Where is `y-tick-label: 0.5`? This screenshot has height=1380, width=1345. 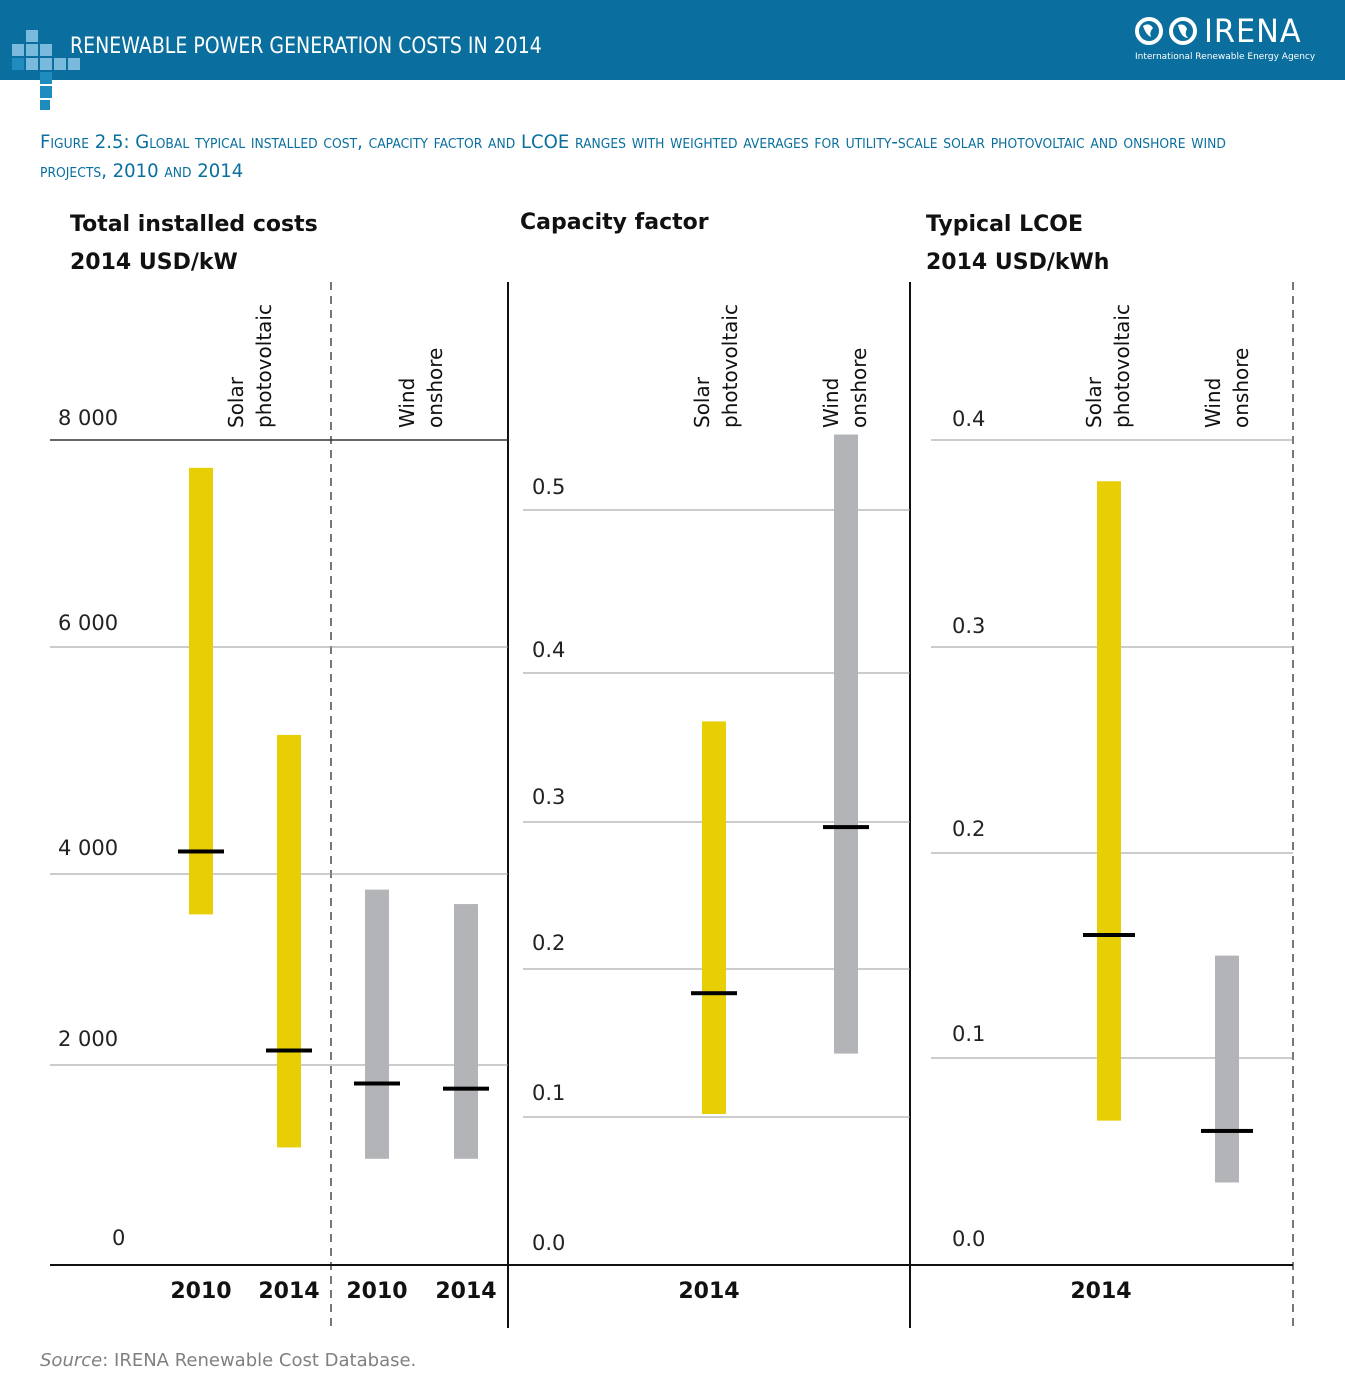 y-tick-label: 0.5 is located at coordinates (548, 487).